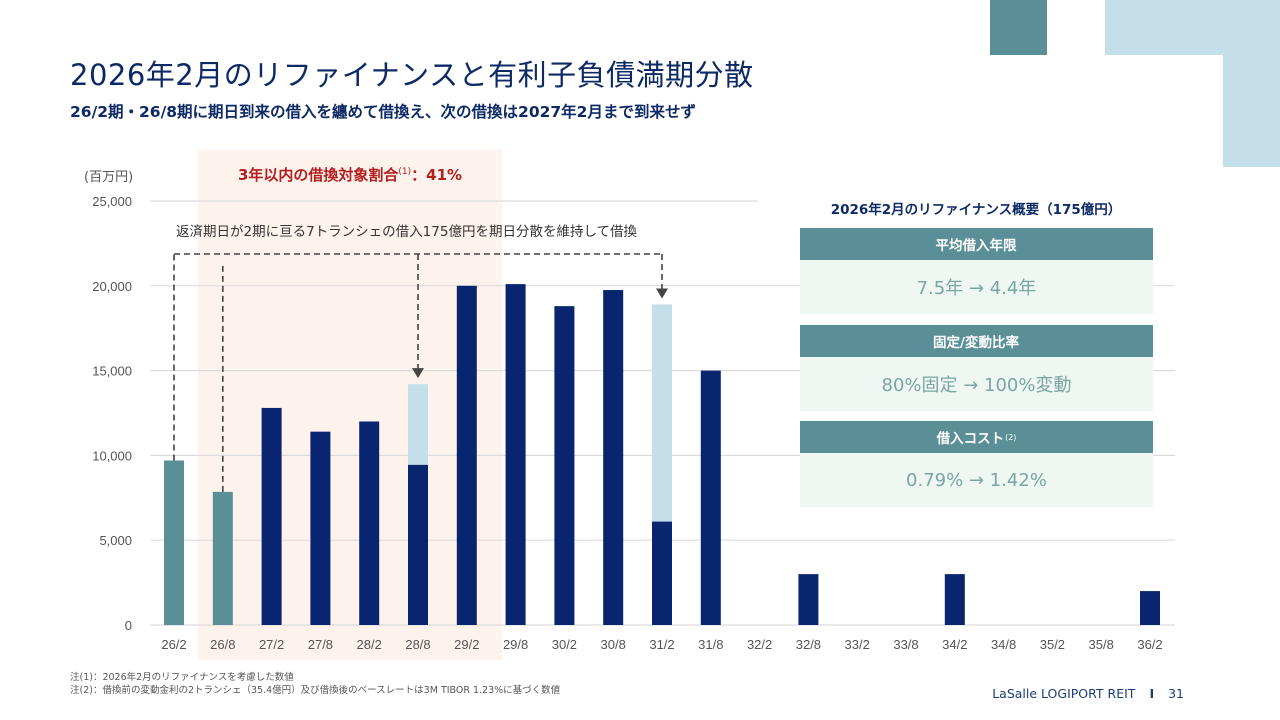 The width and height of the screenshot is (1280, 720). Describe the element at coordinates (1064, 693) in the screenshot. I see `brand-name: LaSalle LOGIPORT REIT` at that location.